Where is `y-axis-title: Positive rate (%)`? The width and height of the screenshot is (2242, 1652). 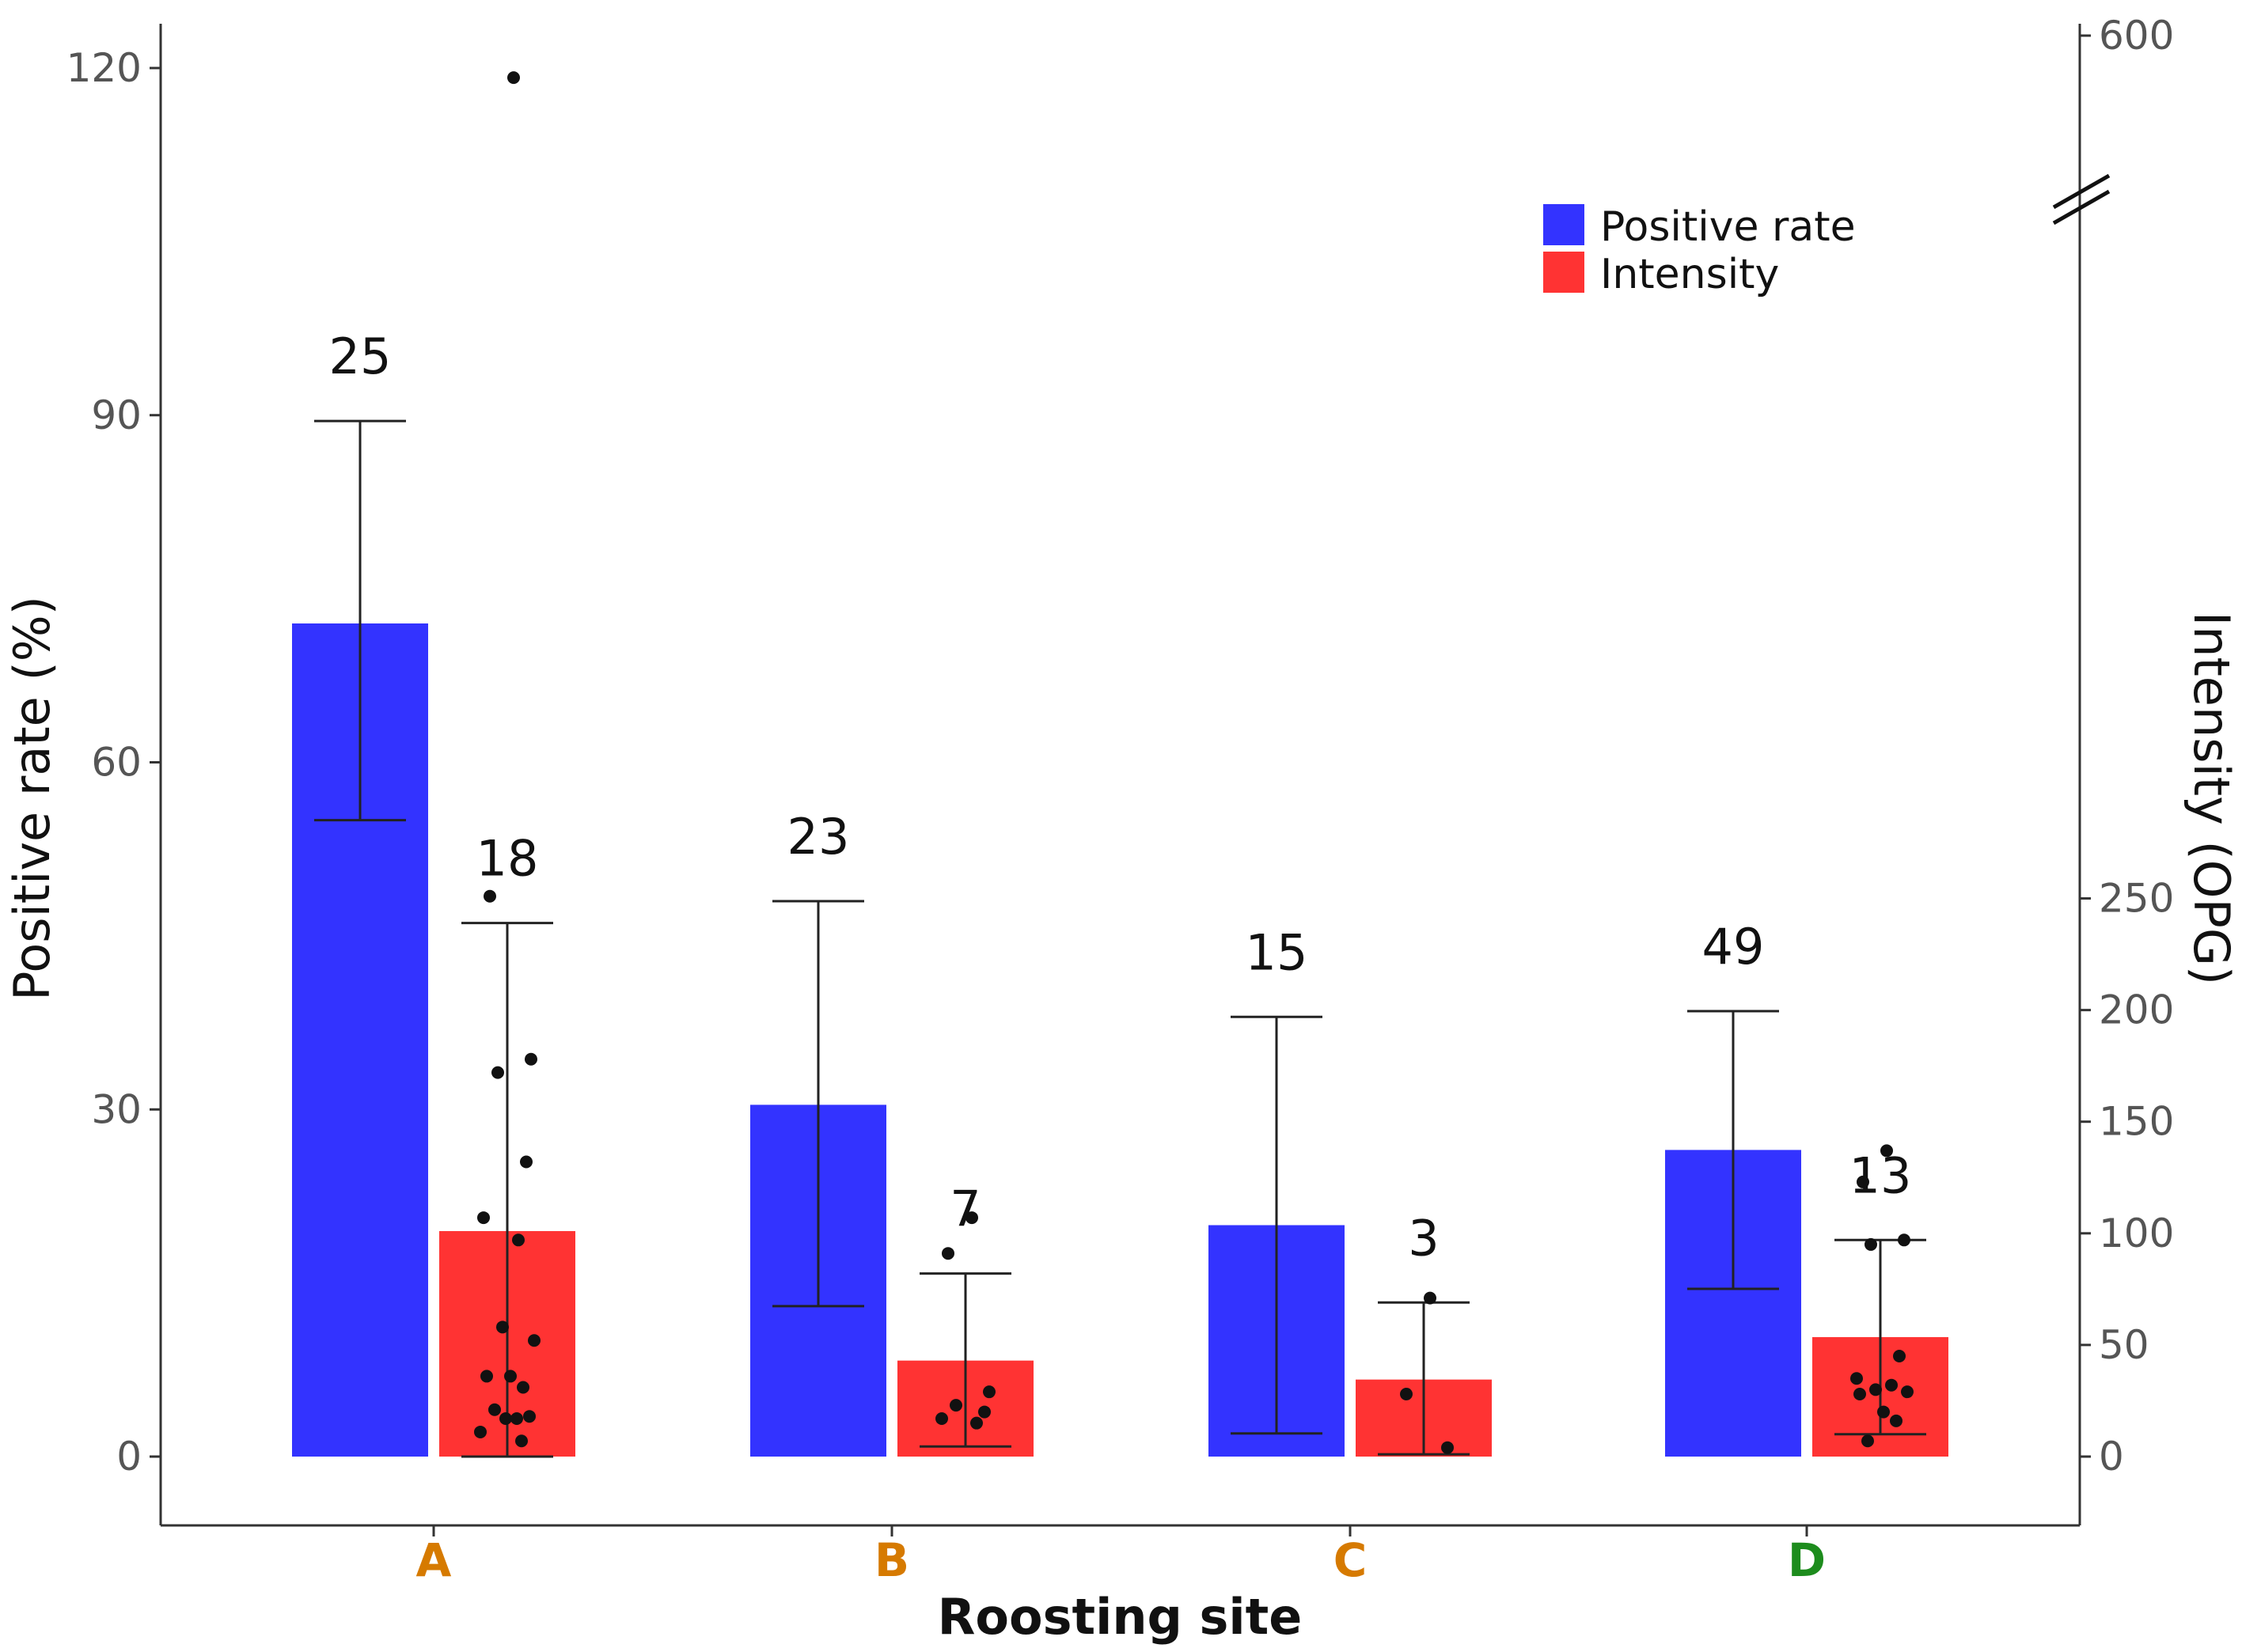 y-axis-title: Positive rate (%) is located at coordinates (32, 799).